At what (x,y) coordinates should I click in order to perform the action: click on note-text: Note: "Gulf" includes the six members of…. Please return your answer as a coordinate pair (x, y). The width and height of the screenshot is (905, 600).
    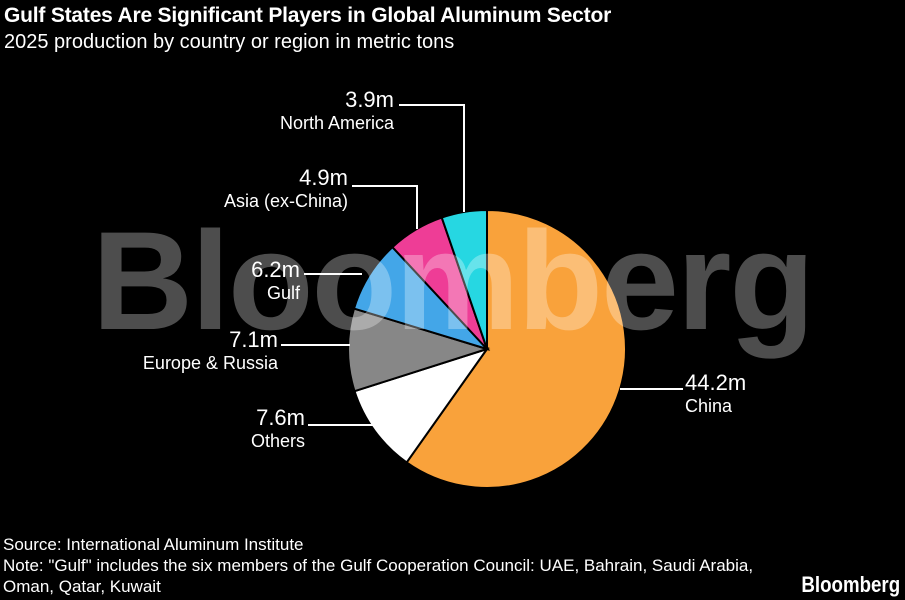
    Looking at the image, I should click on (378, 576).